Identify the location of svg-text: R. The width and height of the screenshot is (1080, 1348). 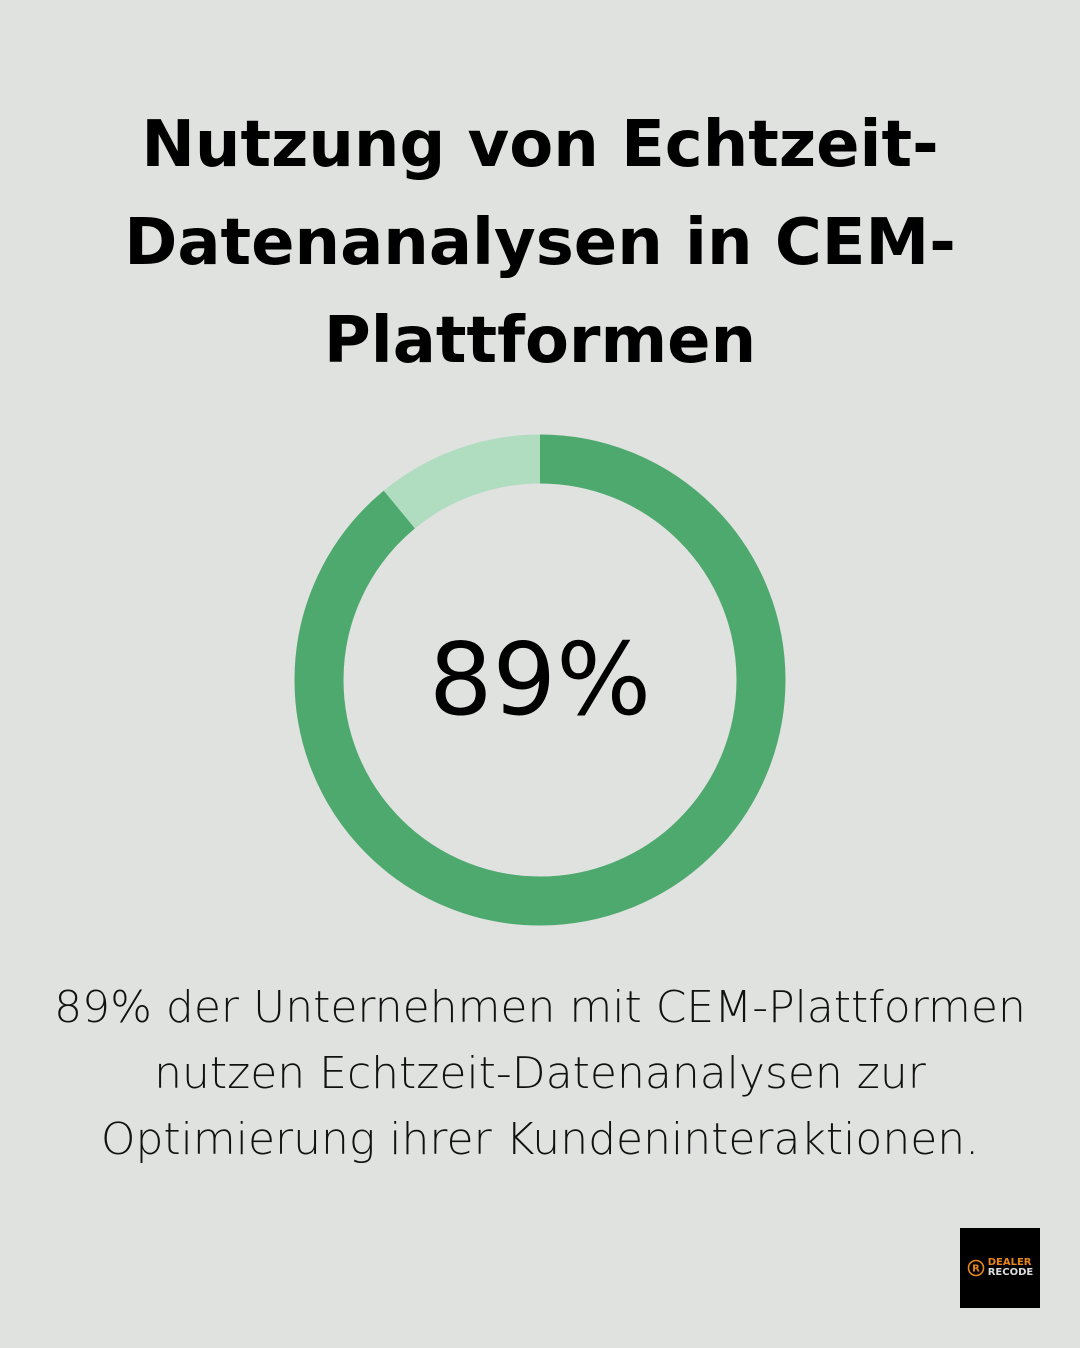
(976, 1269).